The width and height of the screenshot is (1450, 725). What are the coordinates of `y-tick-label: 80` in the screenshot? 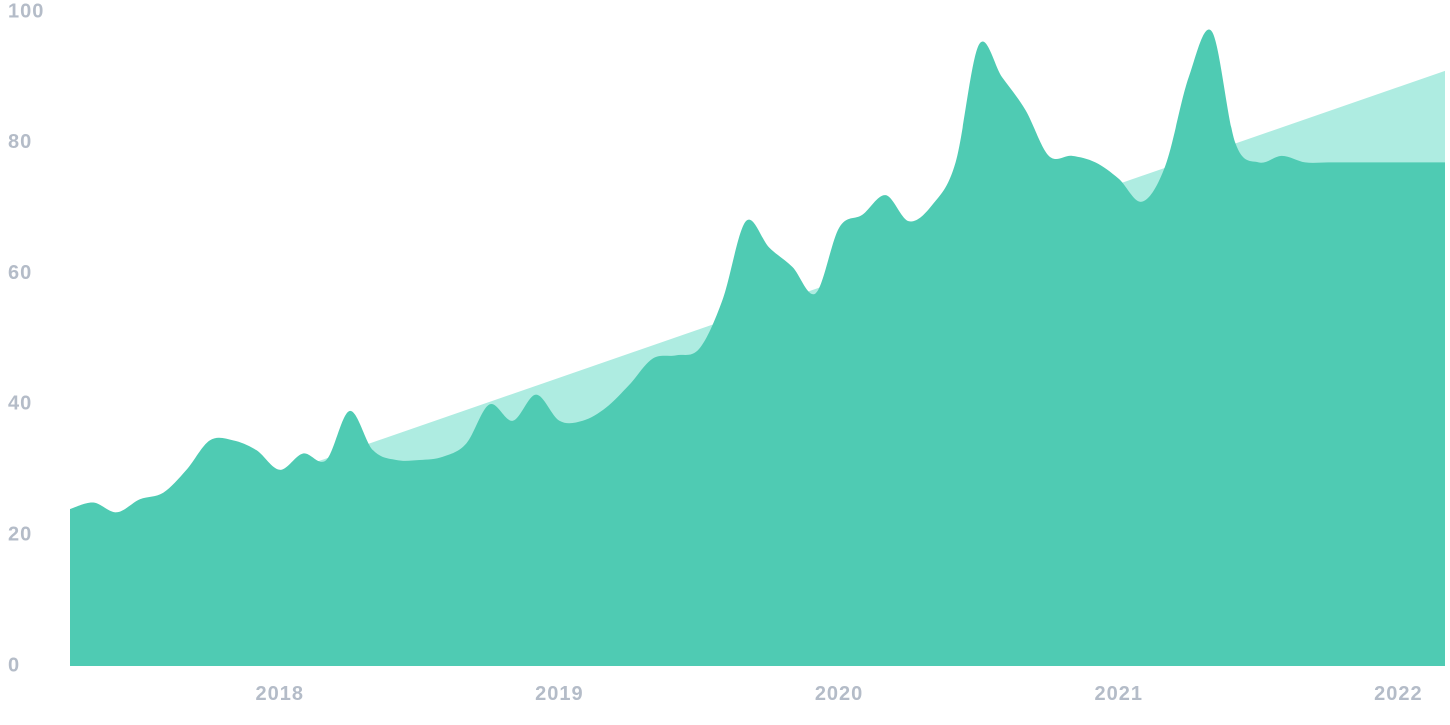 It's located at (20, 142).